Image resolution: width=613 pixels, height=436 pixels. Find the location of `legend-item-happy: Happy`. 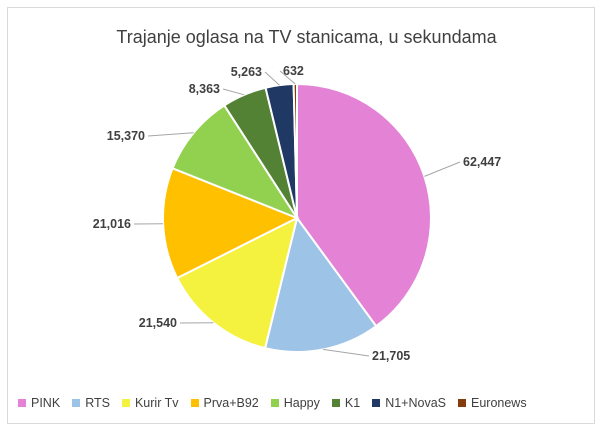

legend-item-happy: Happy is located at coordinates (295, 403).